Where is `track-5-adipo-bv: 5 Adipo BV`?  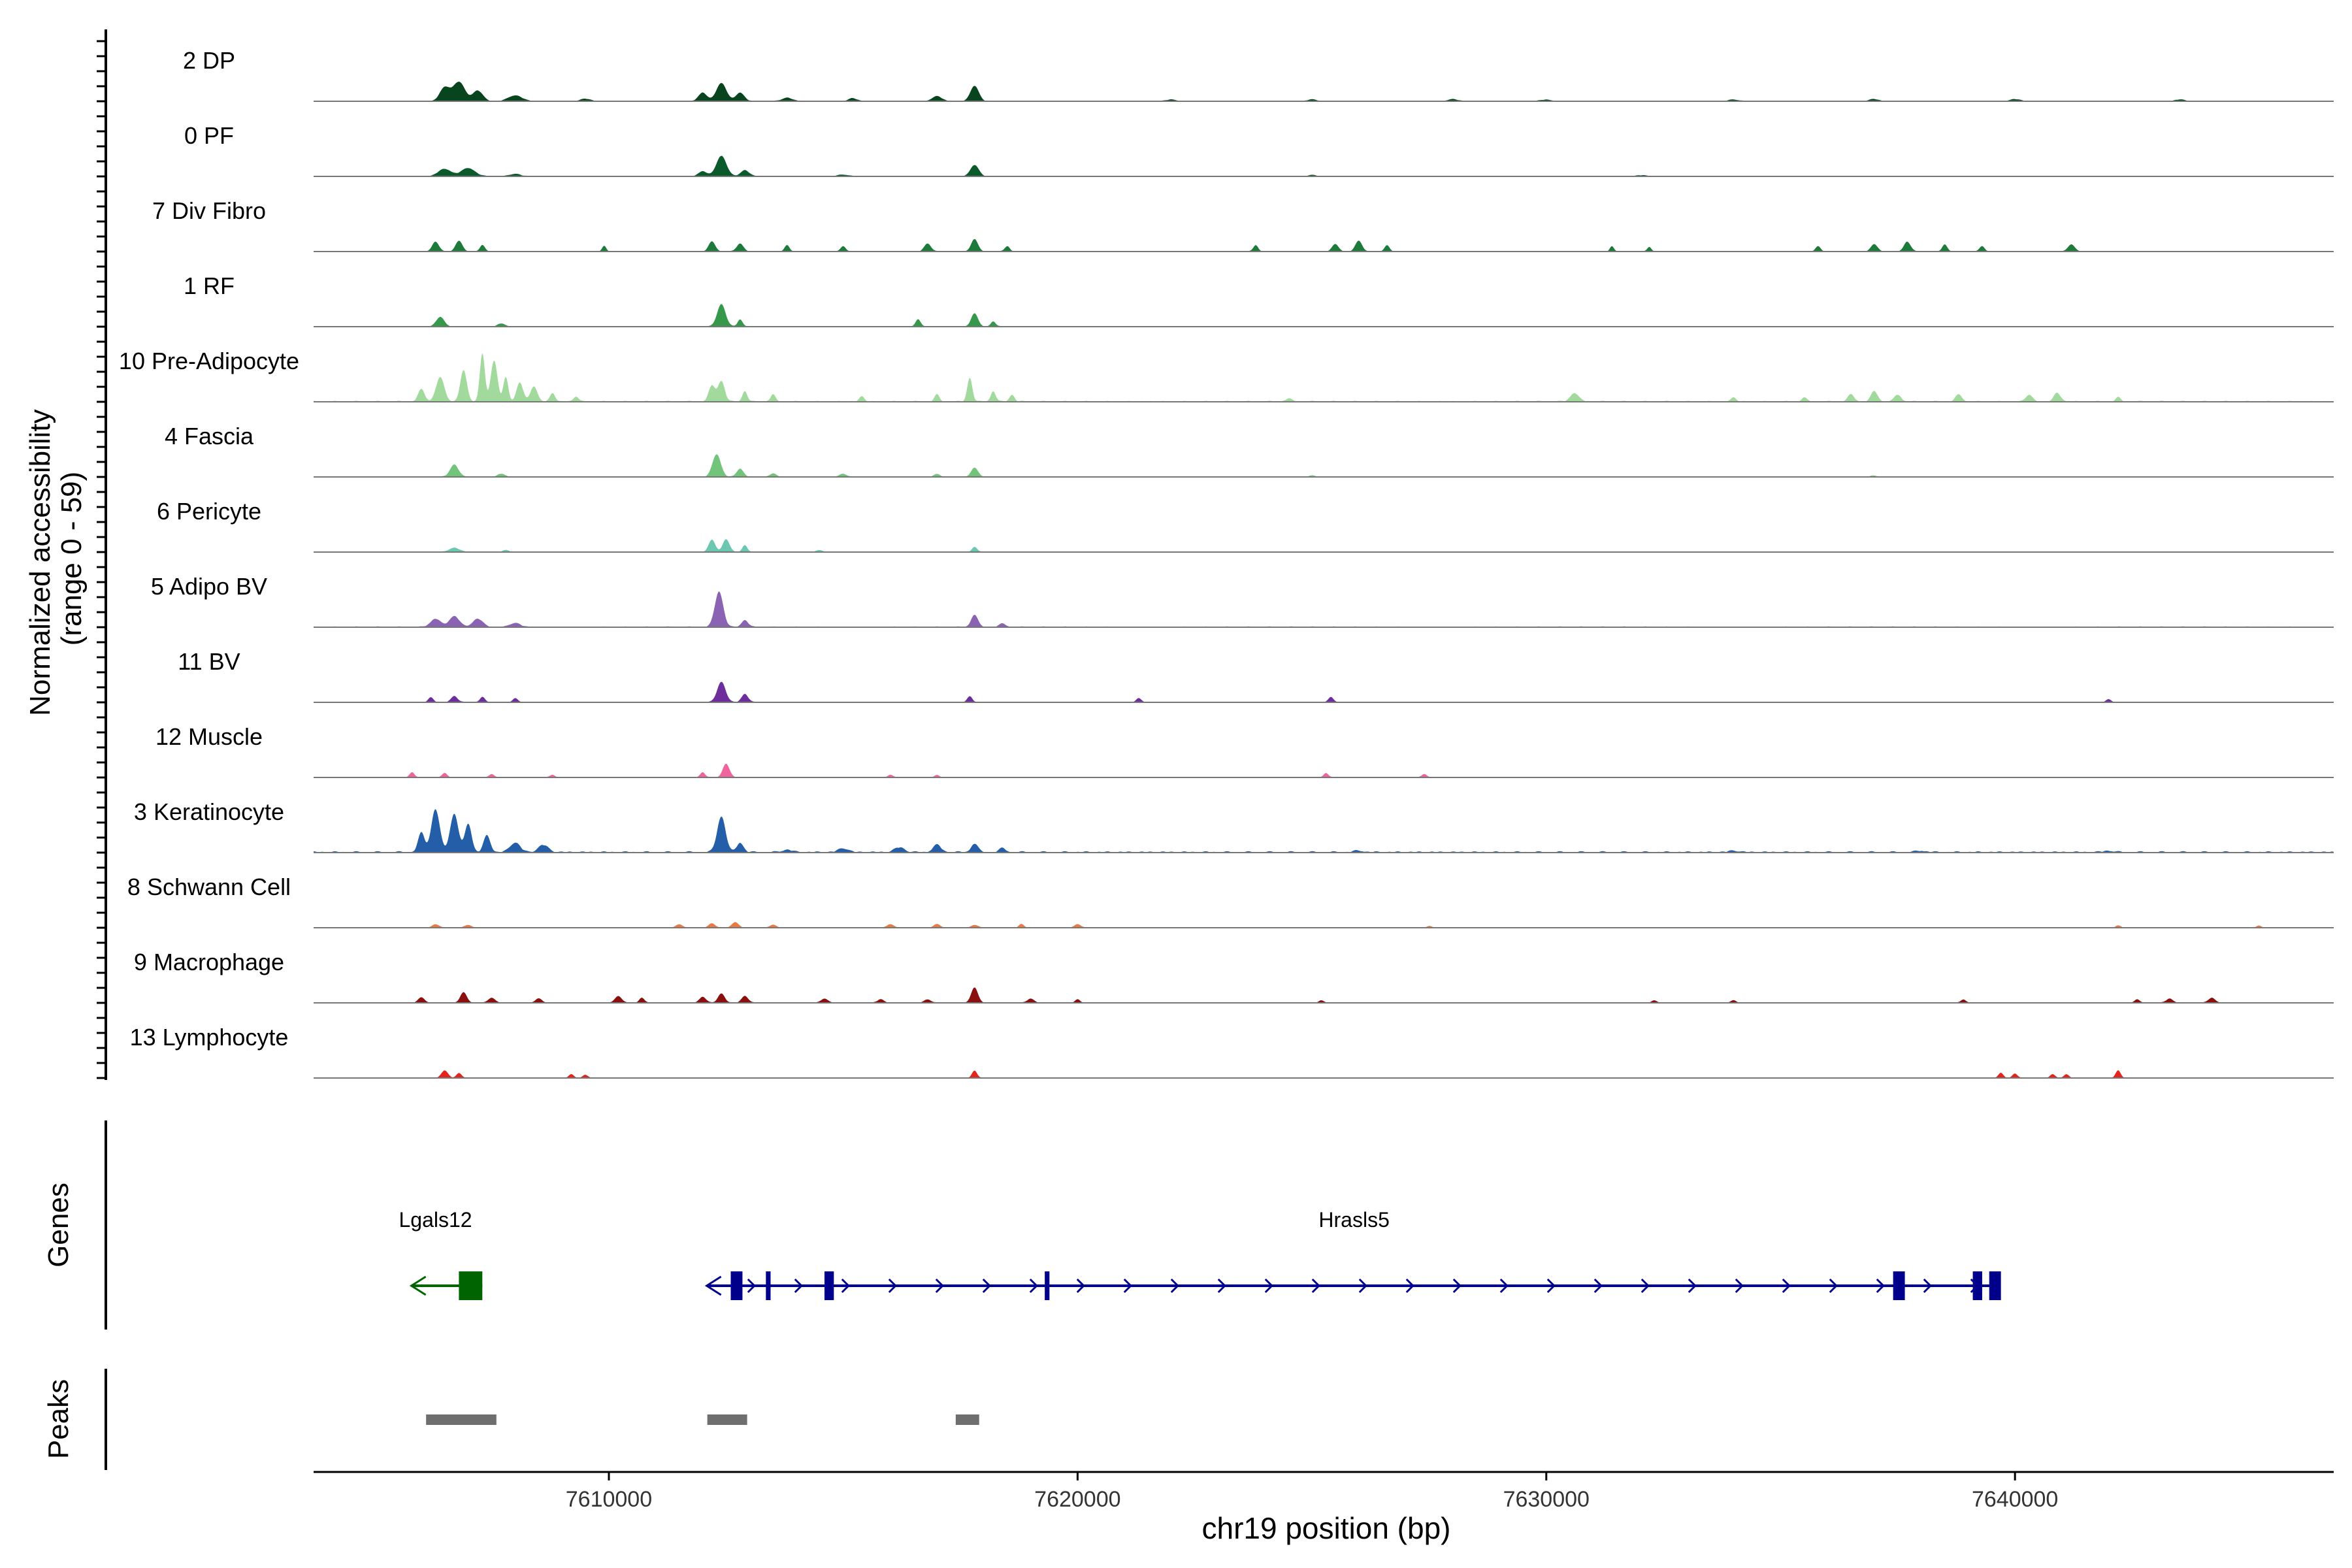
track-5-adipo-bv: 5 Adipo BV is located at coordinates (1242, 600).